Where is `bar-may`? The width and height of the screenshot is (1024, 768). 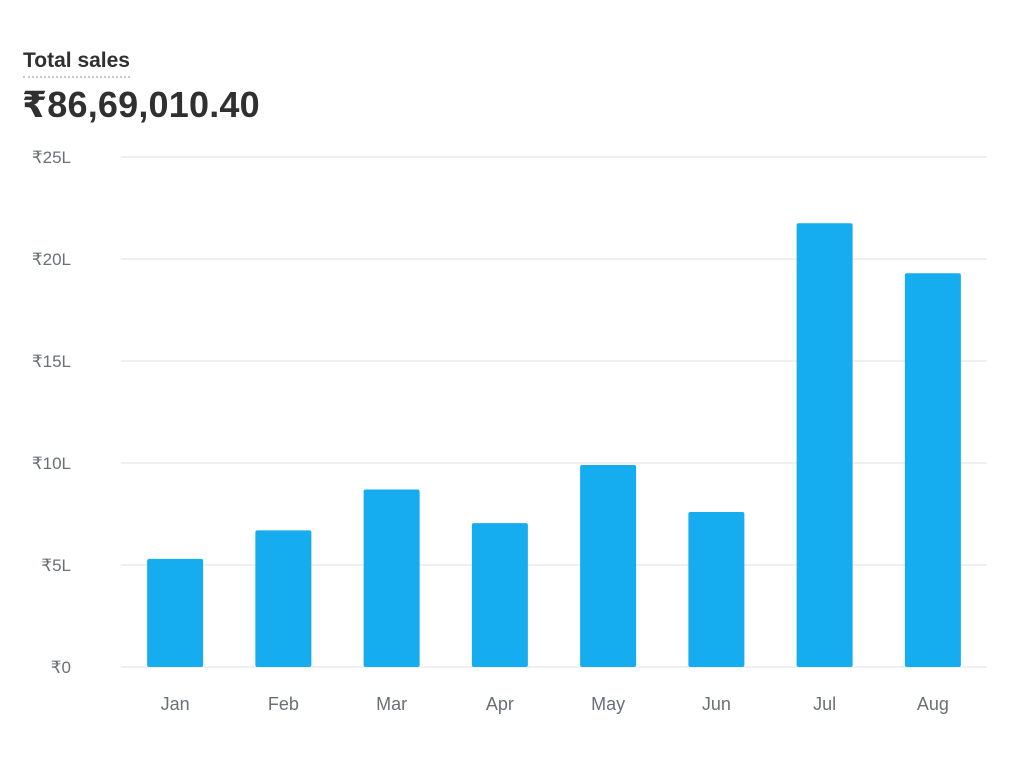
bar-may is located at coordinates (608, 566).